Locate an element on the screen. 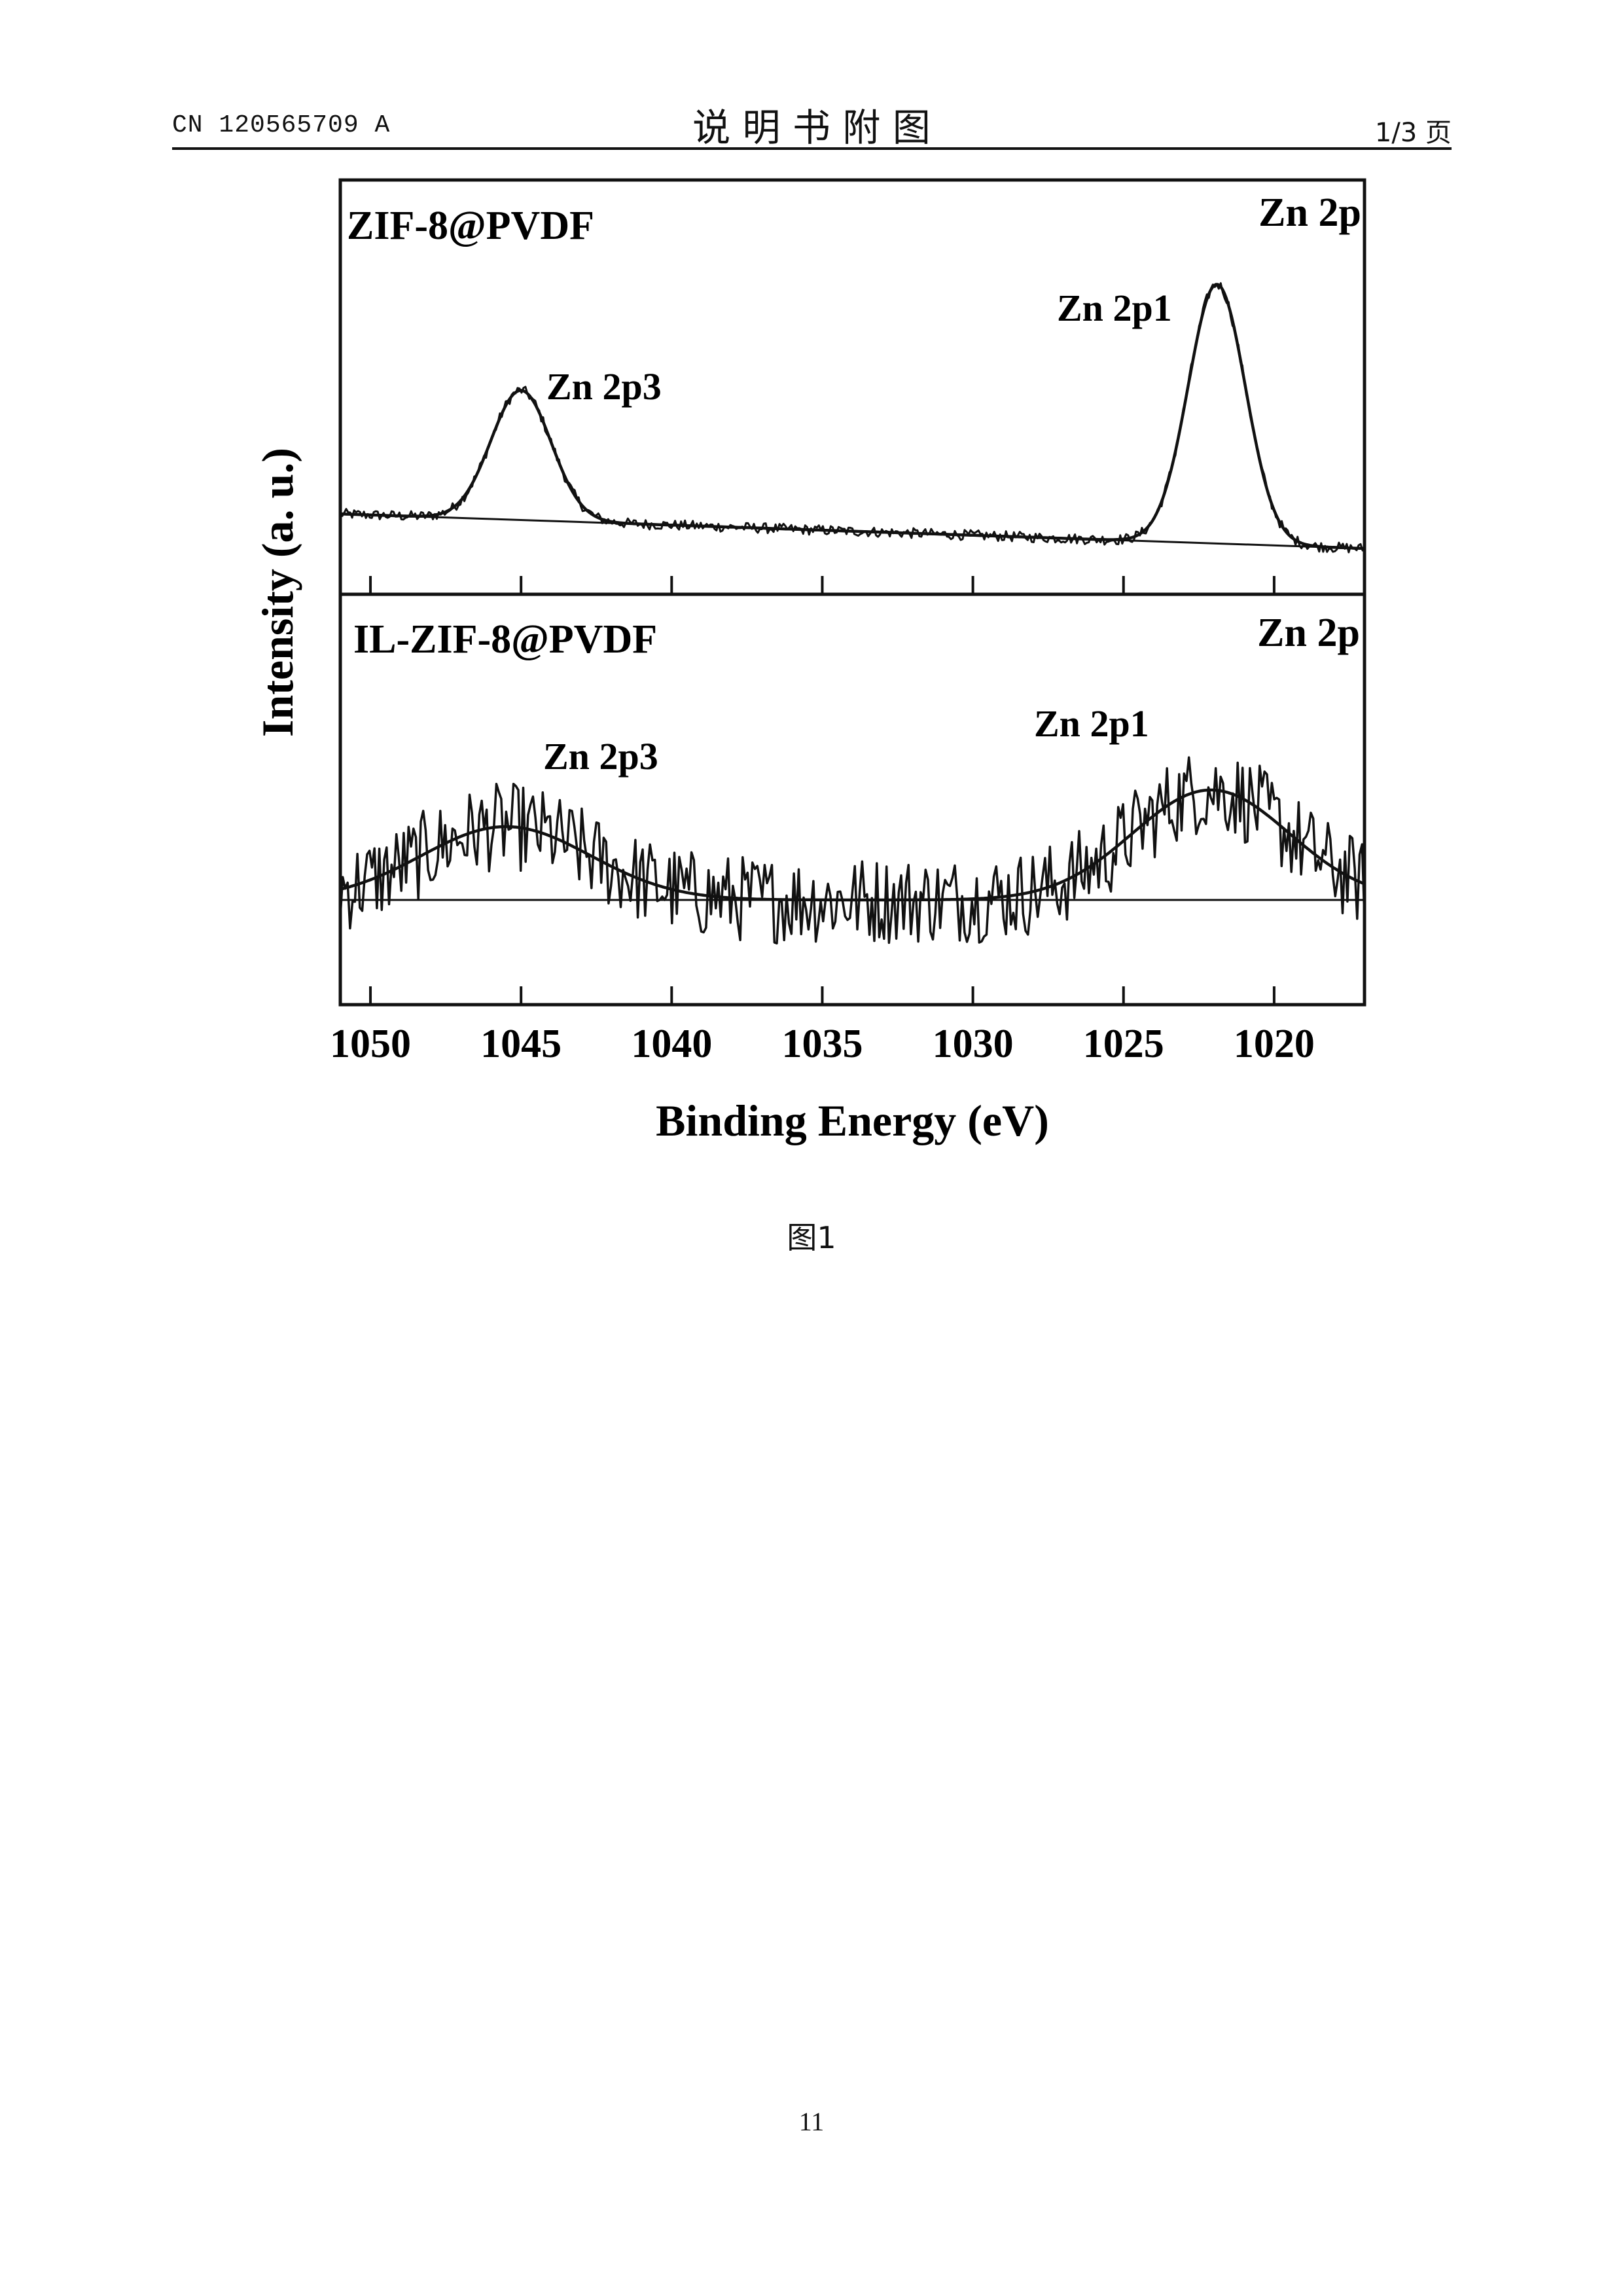 This screenshot has height=2296, width=1623. header-rule is located at coordinates (812, 148).